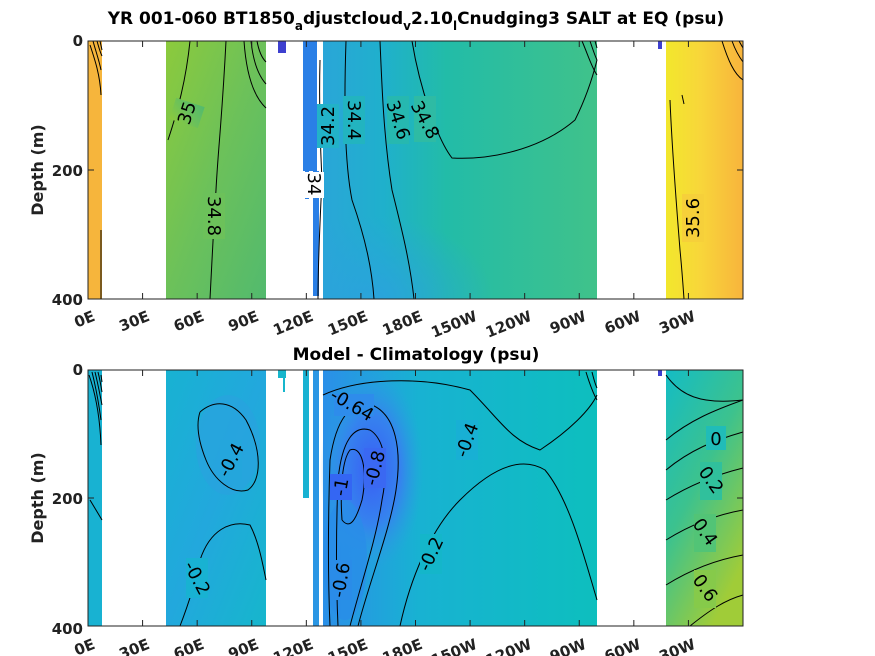  I want to click on contour-label: 34.2, so click(328, 126).